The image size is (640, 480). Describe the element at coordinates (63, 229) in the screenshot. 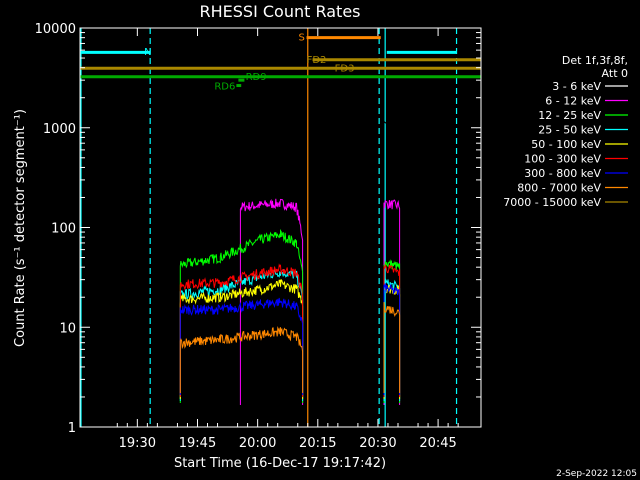

I see `y-tick-label-2: 100` at that location.